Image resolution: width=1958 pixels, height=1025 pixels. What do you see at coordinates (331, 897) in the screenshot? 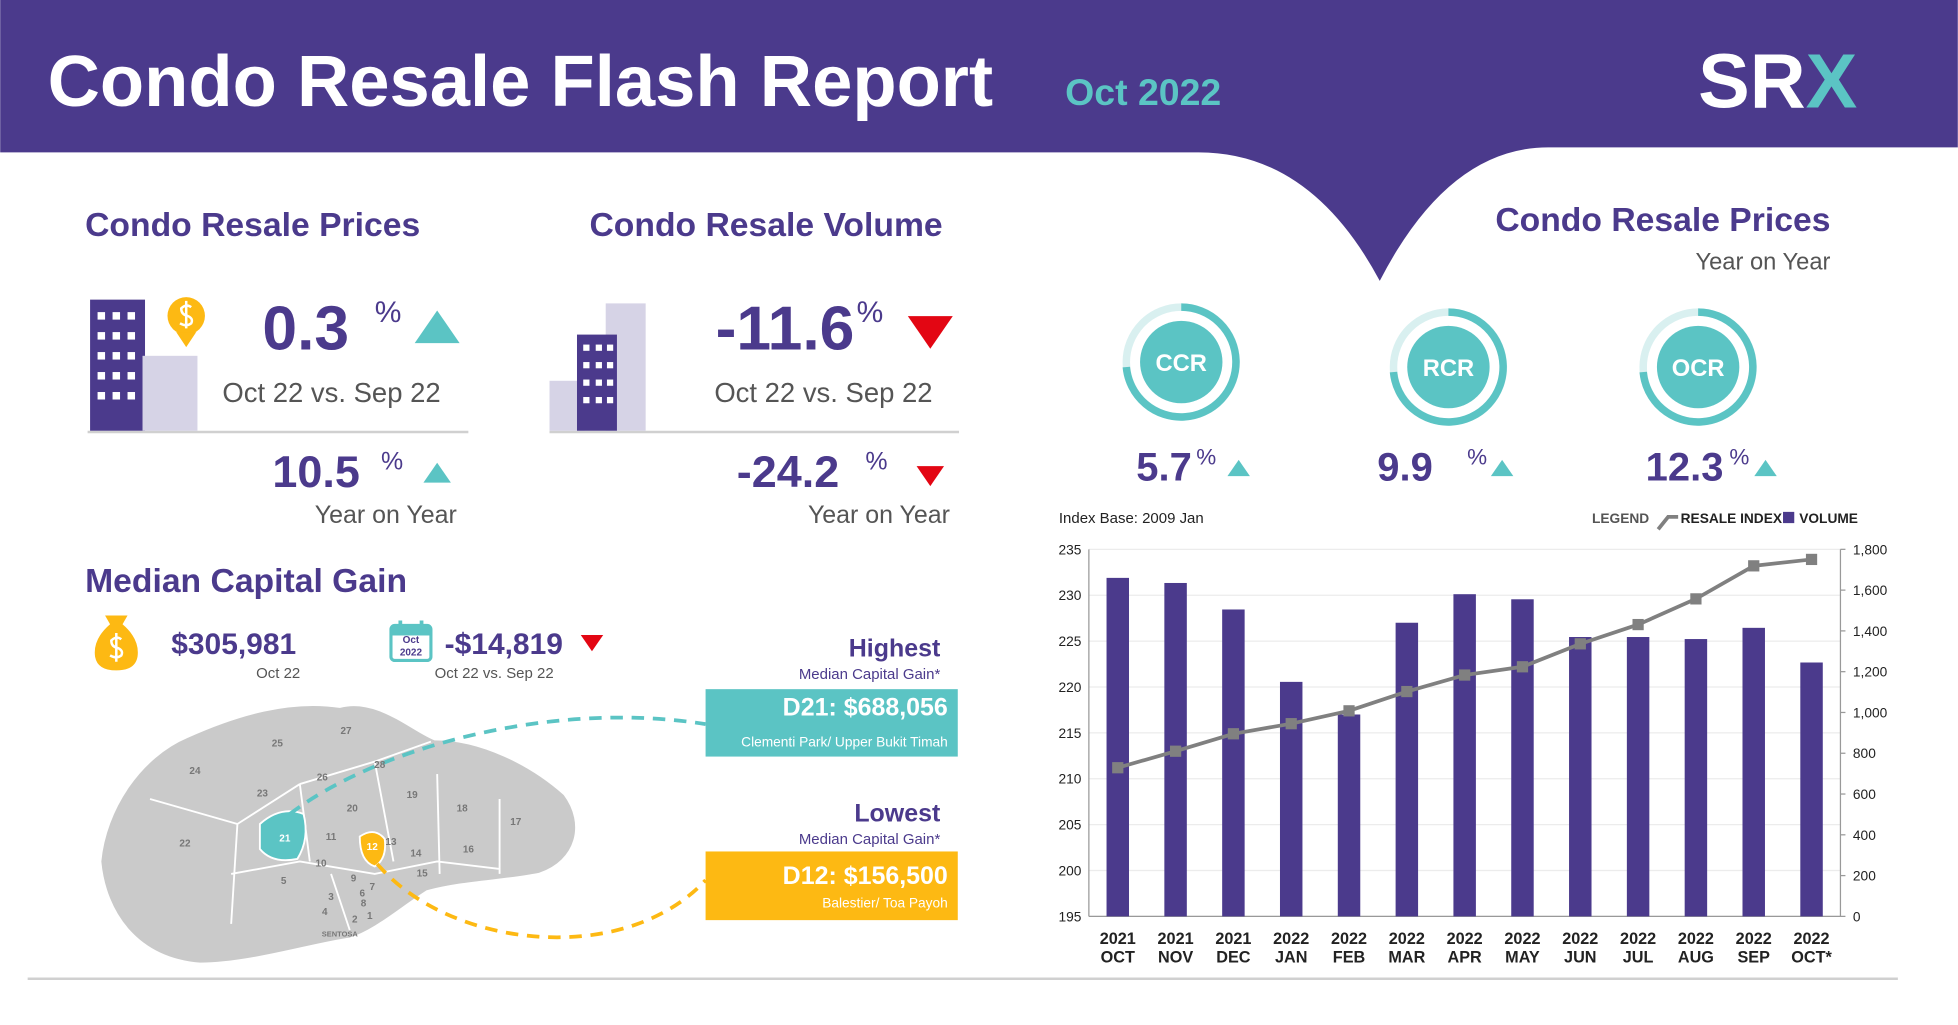
I see `district-label: 3` at bounding box center [331, 897].